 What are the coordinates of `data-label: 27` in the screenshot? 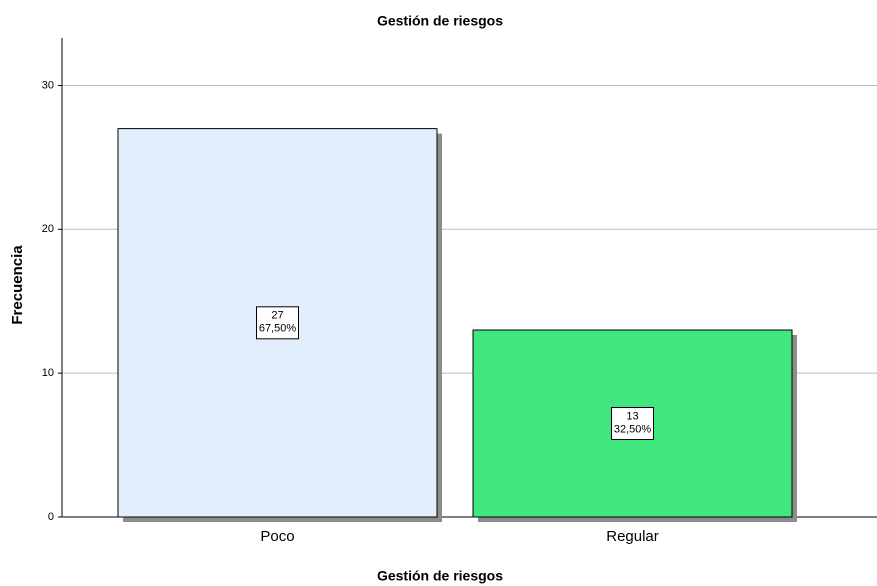 It's located at (277, 316).